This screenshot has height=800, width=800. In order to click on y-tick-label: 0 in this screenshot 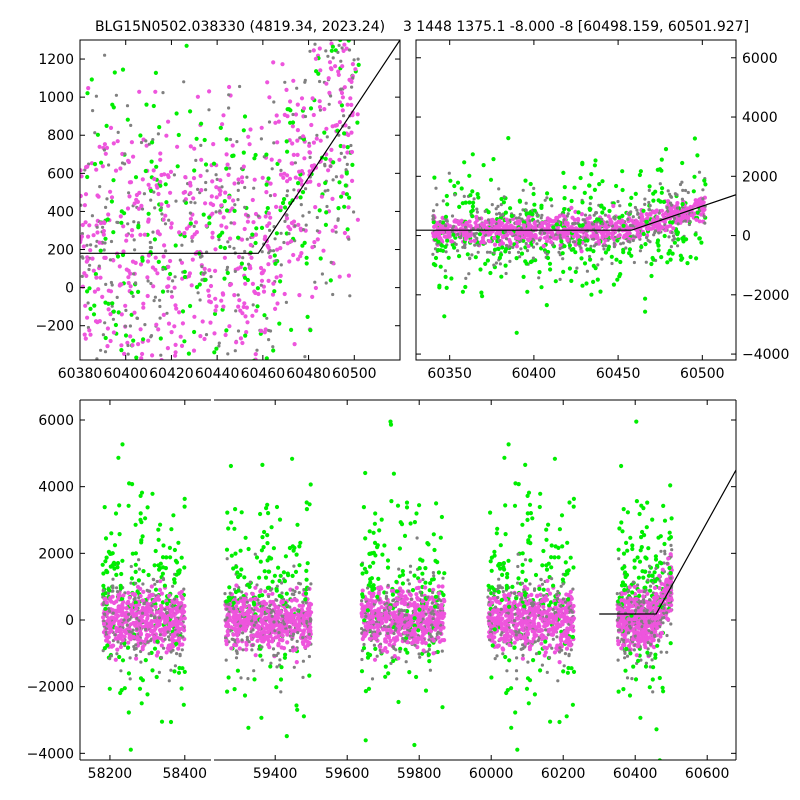, I will do `click(746, 237)`.